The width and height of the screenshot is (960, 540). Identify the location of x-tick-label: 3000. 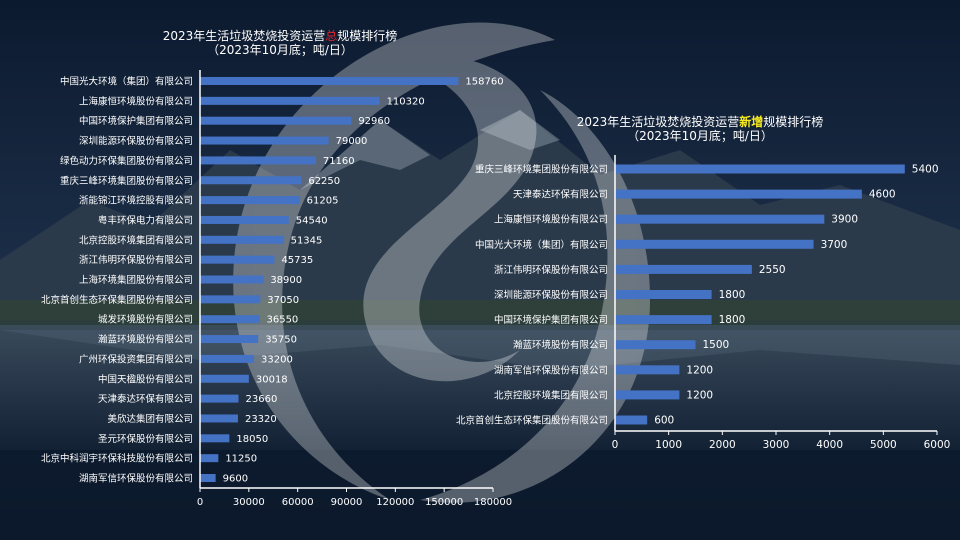
(776, 445).